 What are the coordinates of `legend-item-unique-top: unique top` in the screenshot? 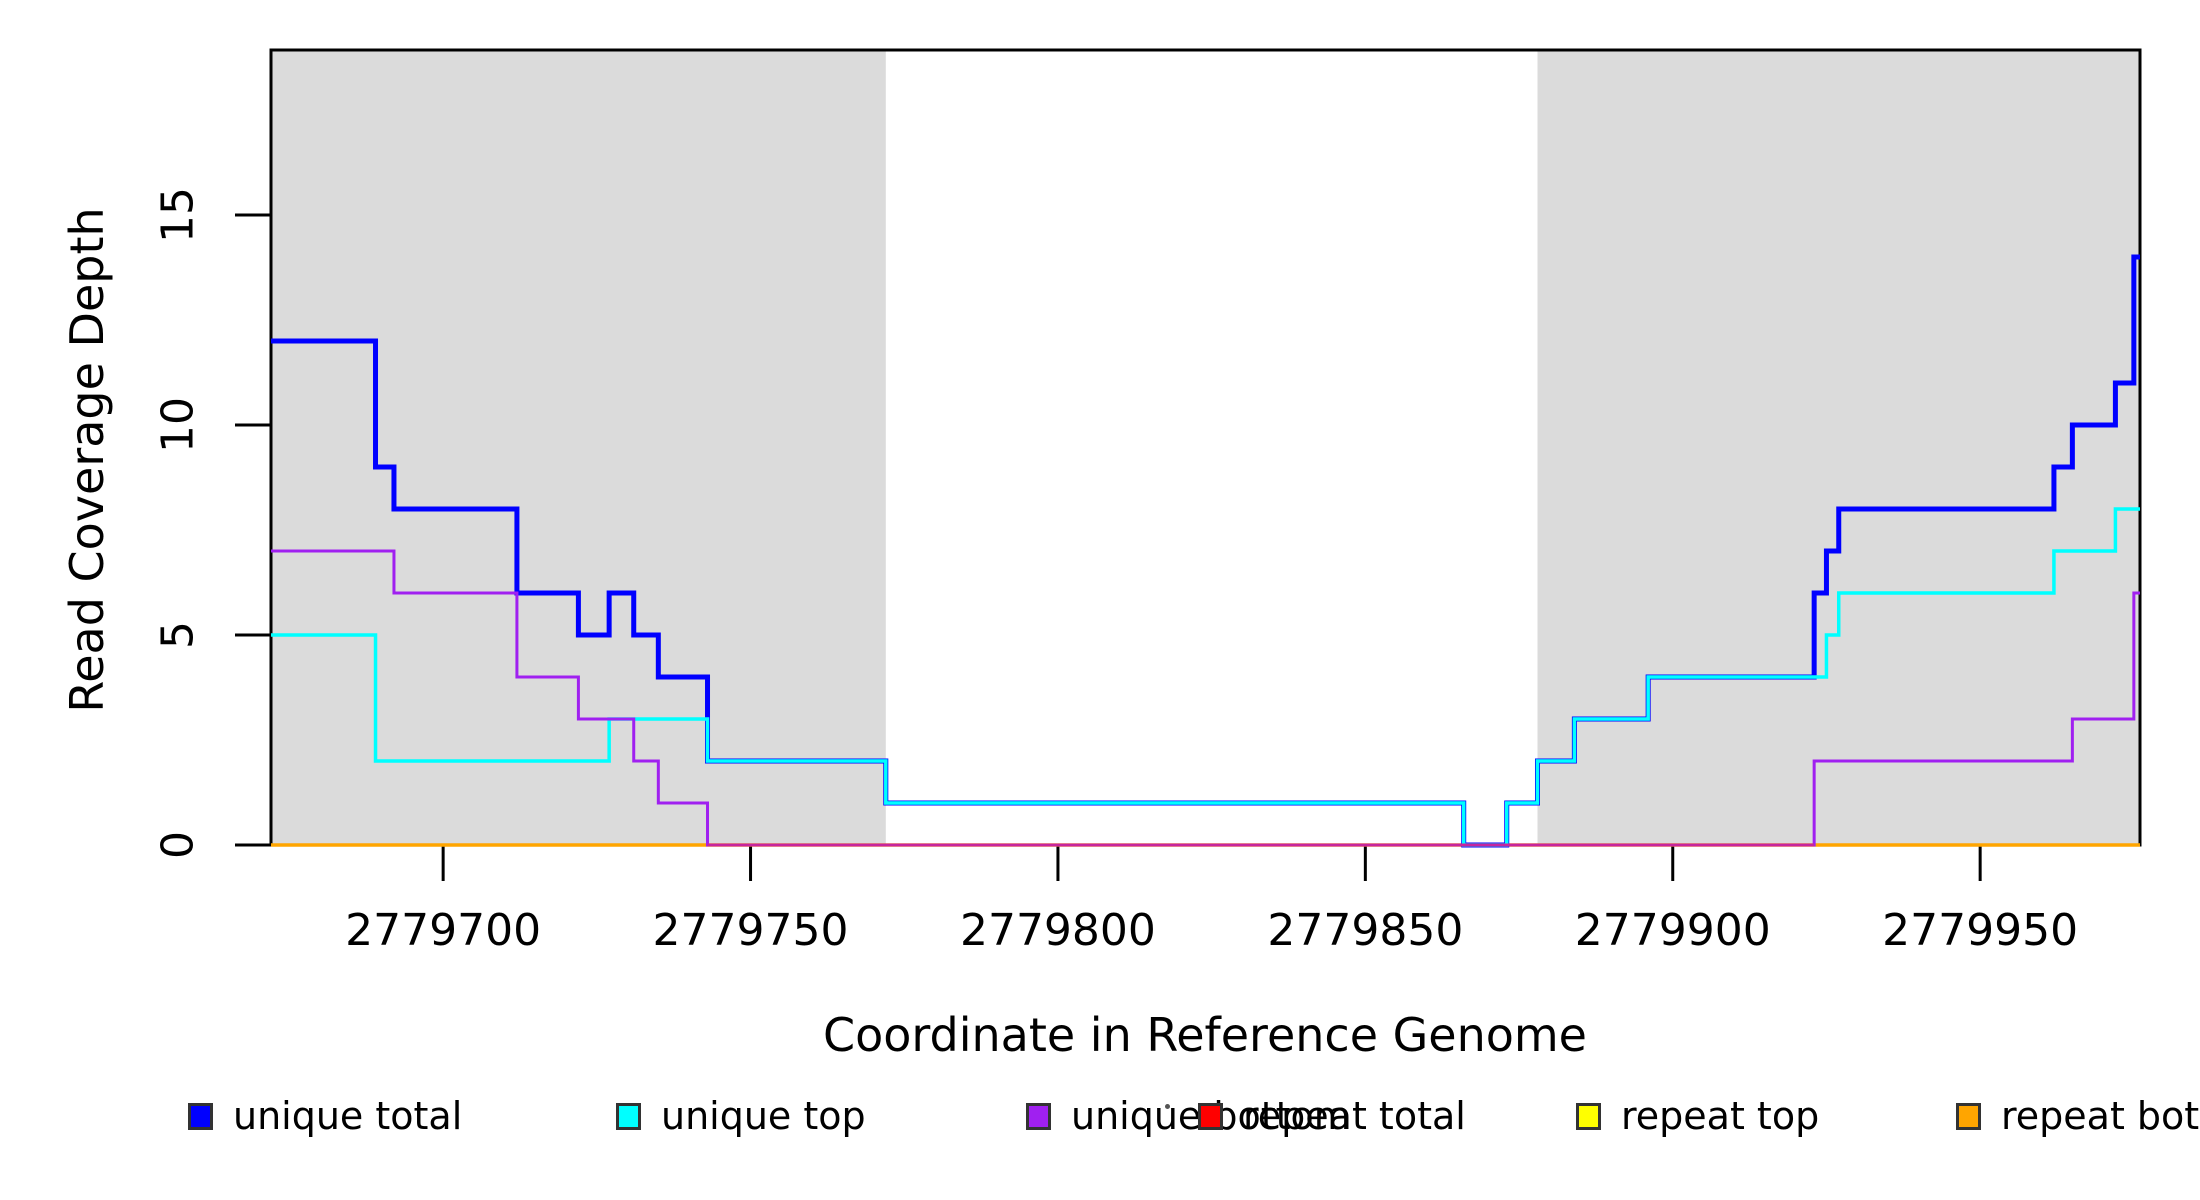 It's located at (741, 1116).